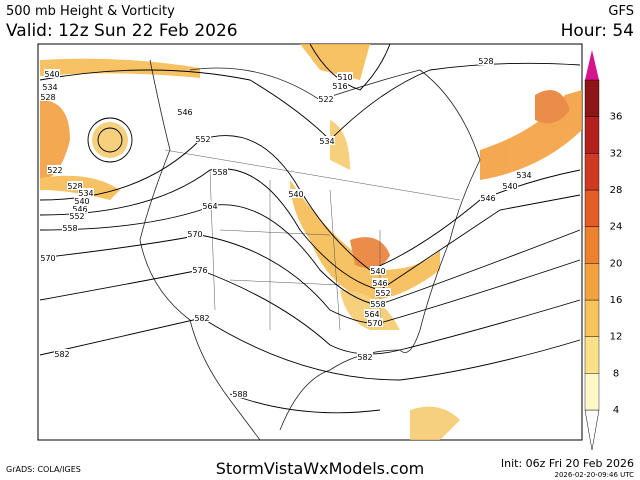  I want to click on forecast-hour: Hour: 54, so click(597, 31).